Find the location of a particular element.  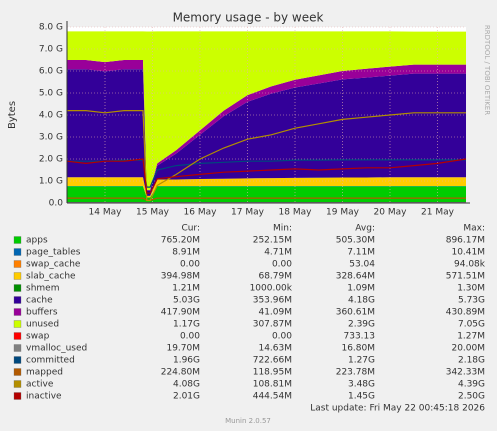

legend-label: swap_cache is located at coordinates (53, 265).